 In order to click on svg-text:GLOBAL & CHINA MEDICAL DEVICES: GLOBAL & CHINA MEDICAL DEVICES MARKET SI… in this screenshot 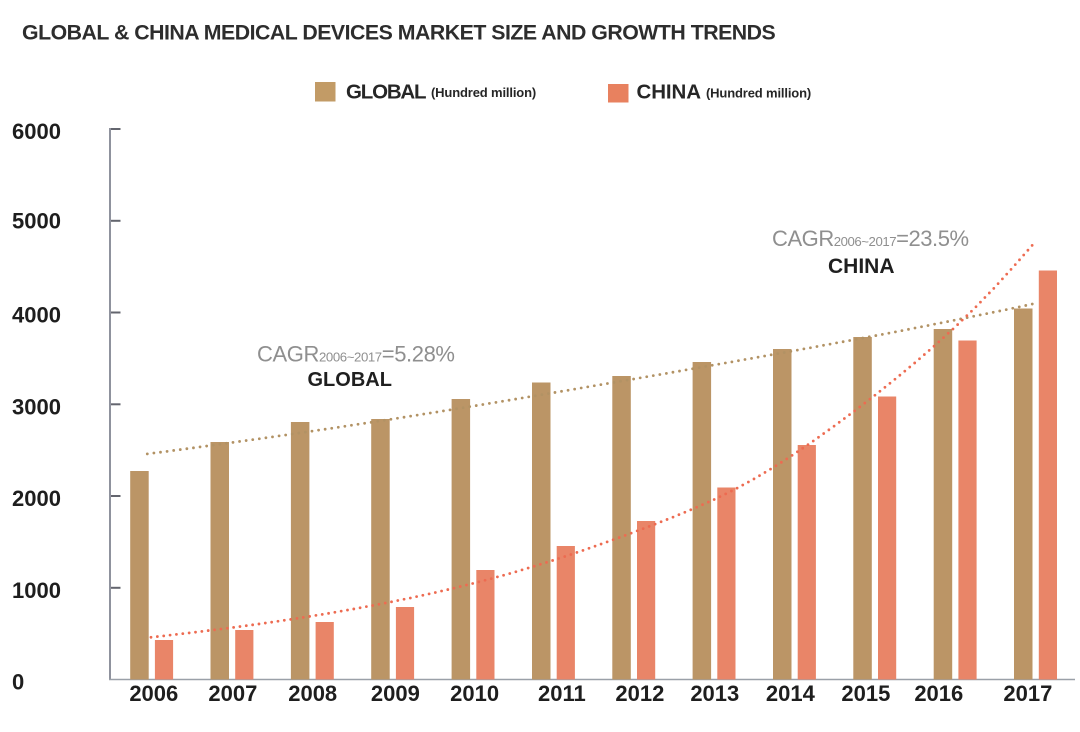, I will do `click(399, 33)`.